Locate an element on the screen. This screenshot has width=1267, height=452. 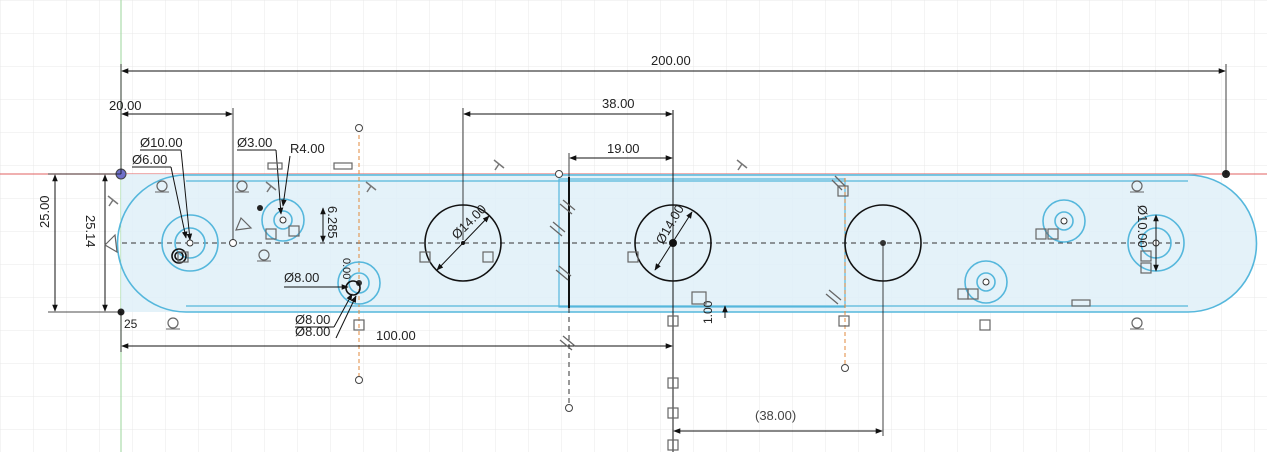
dim-dia10-left-label: Ø10.00 is located at coordinates (161, 142).